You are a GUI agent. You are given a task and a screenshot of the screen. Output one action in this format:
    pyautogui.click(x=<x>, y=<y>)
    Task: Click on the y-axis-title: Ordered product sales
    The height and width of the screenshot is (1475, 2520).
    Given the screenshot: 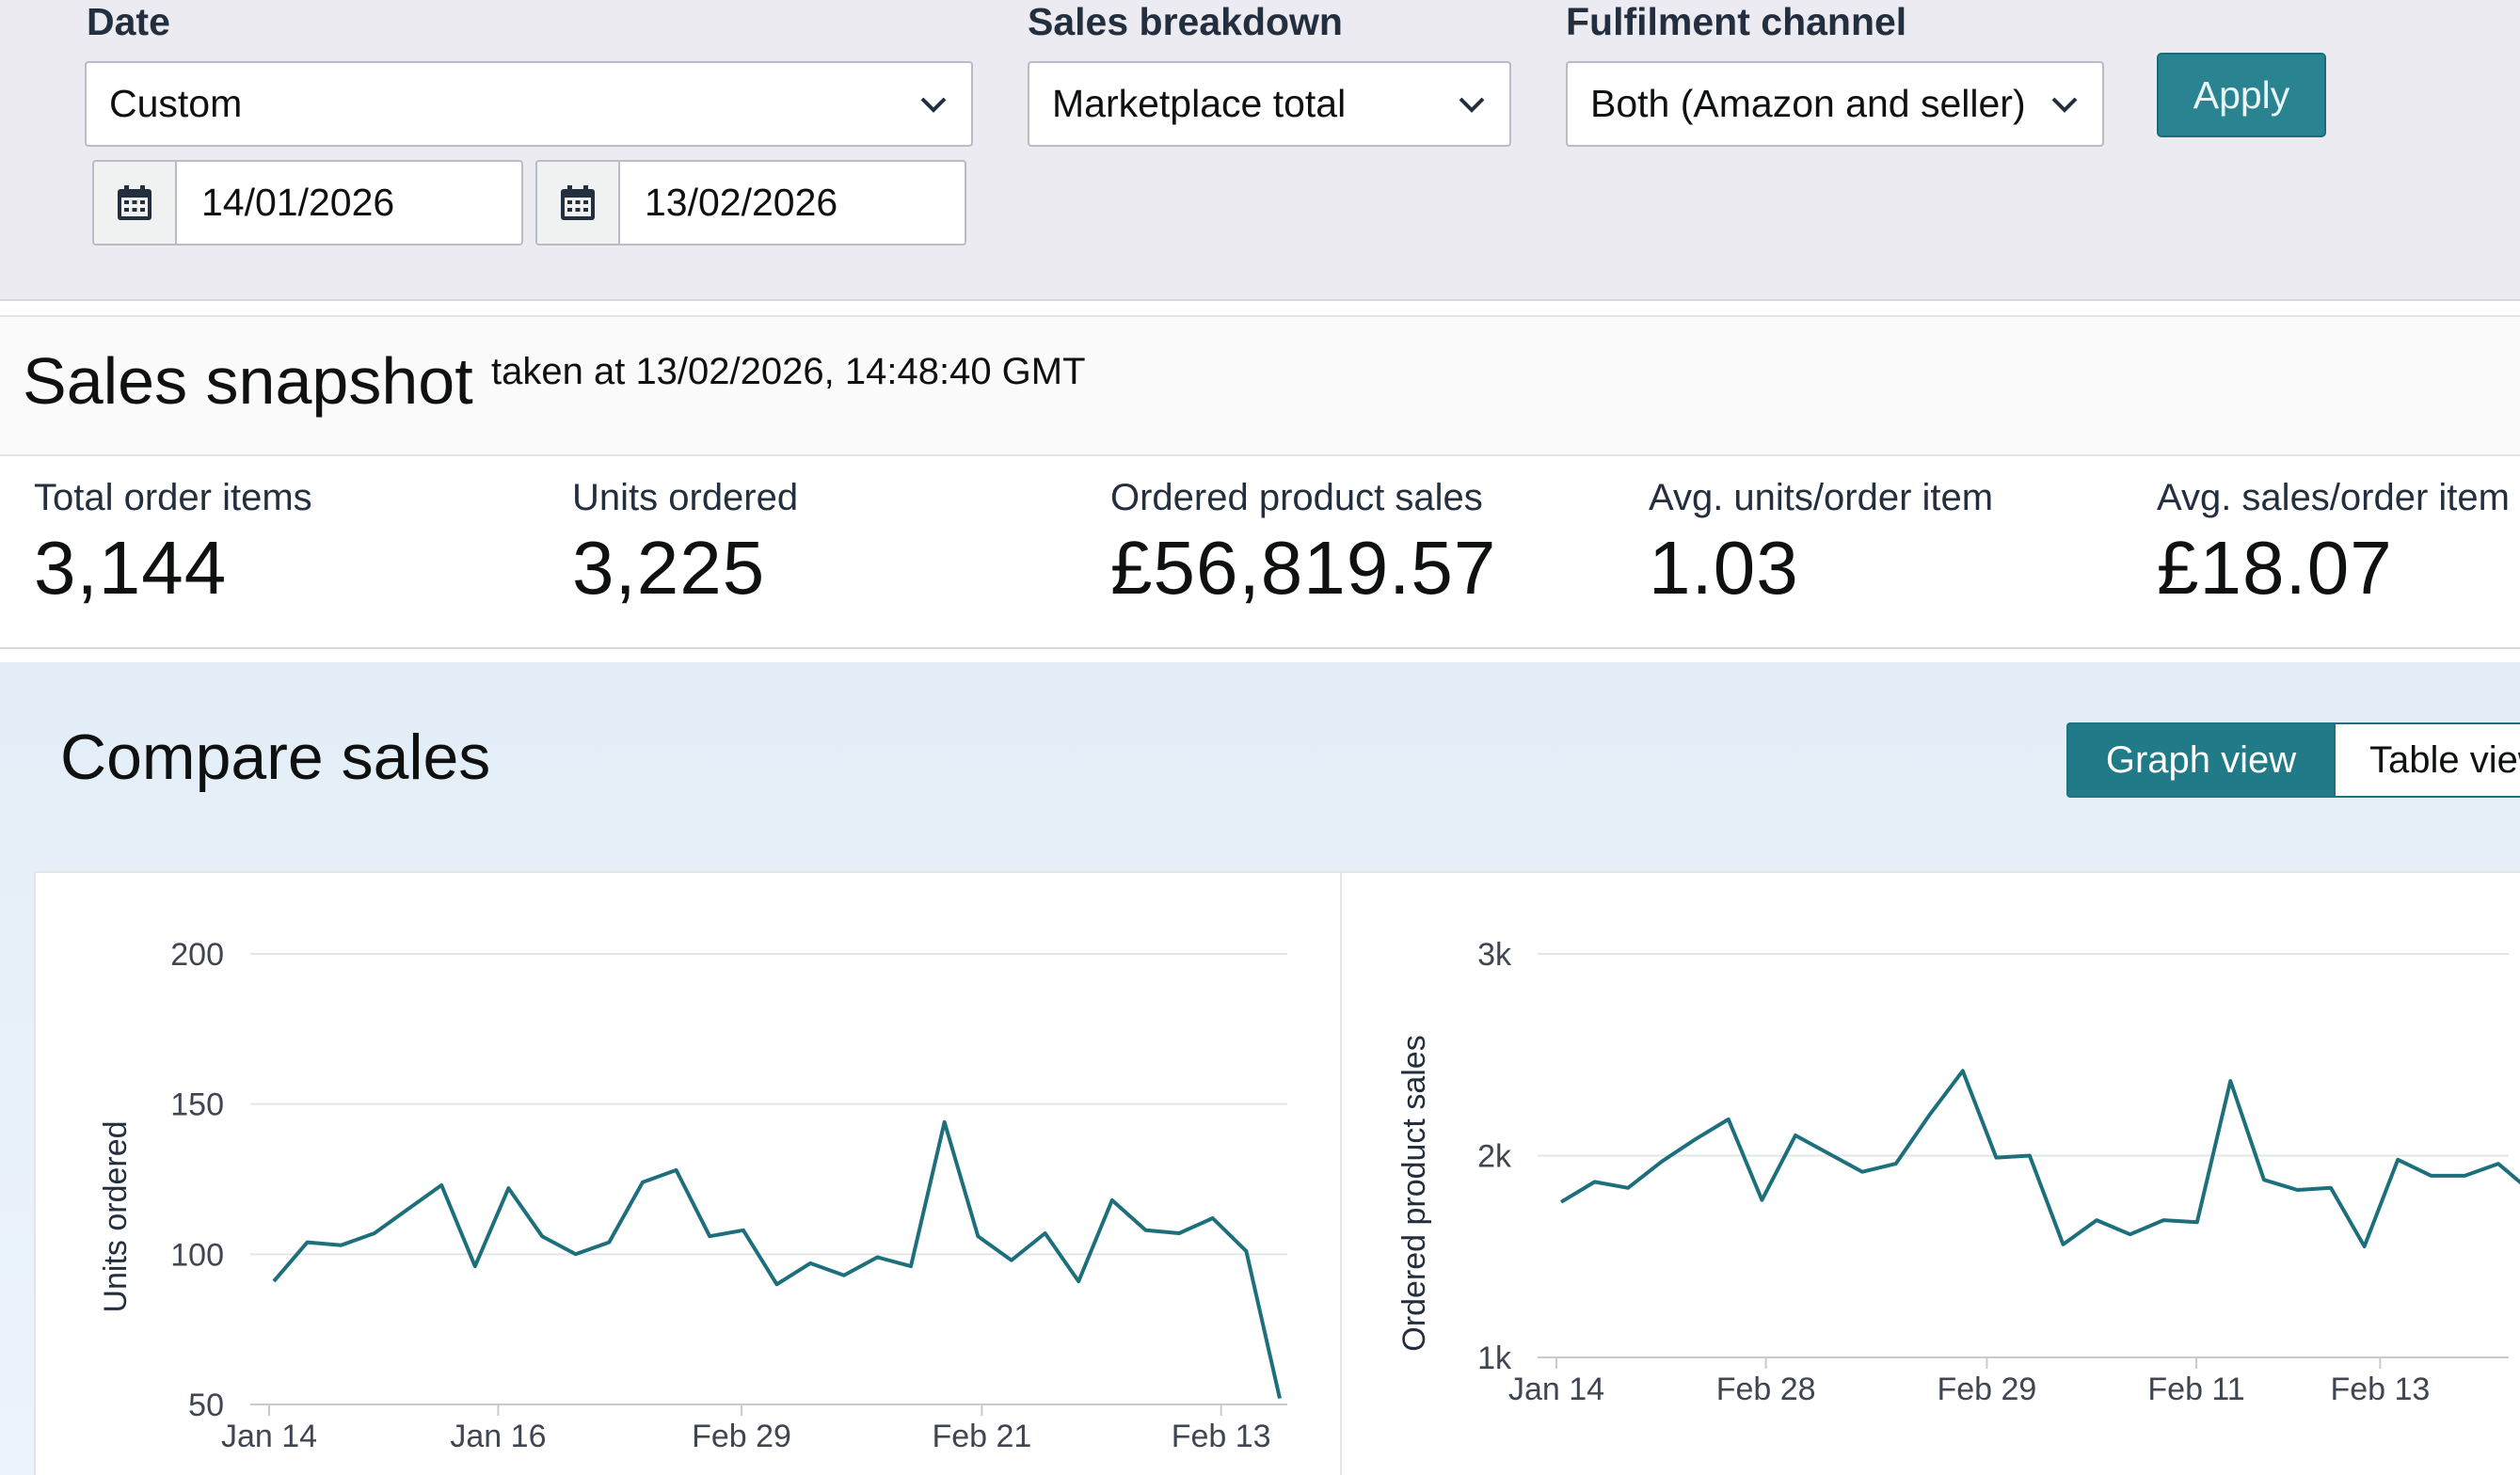 What is the action you would take?
    pyautogui.click(x=1414, y=1193)
    